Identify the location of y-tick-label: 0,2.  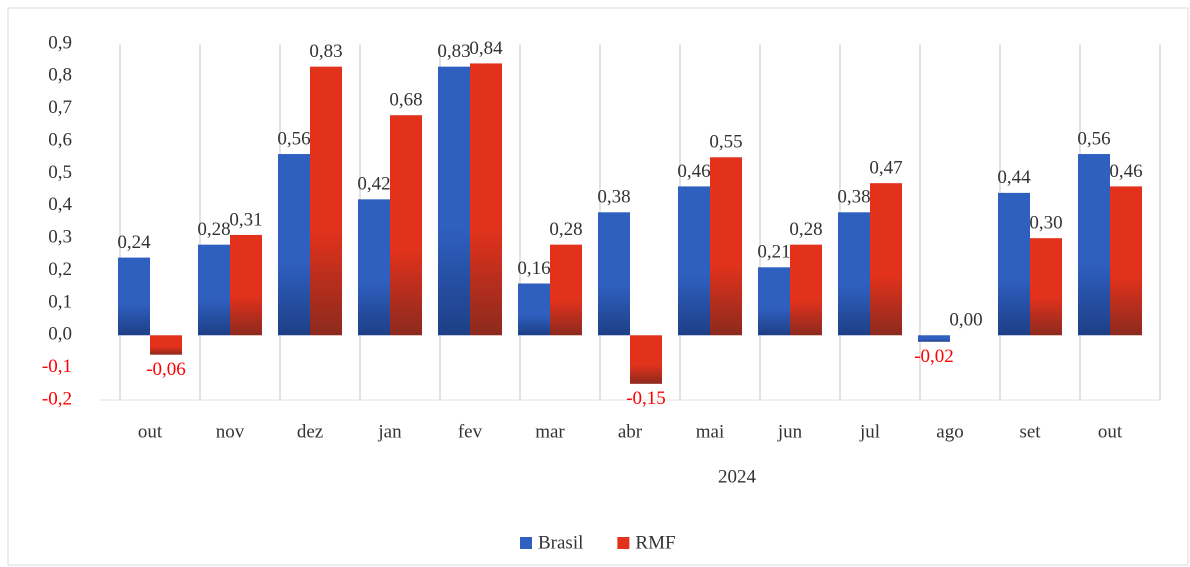
(60, 269).